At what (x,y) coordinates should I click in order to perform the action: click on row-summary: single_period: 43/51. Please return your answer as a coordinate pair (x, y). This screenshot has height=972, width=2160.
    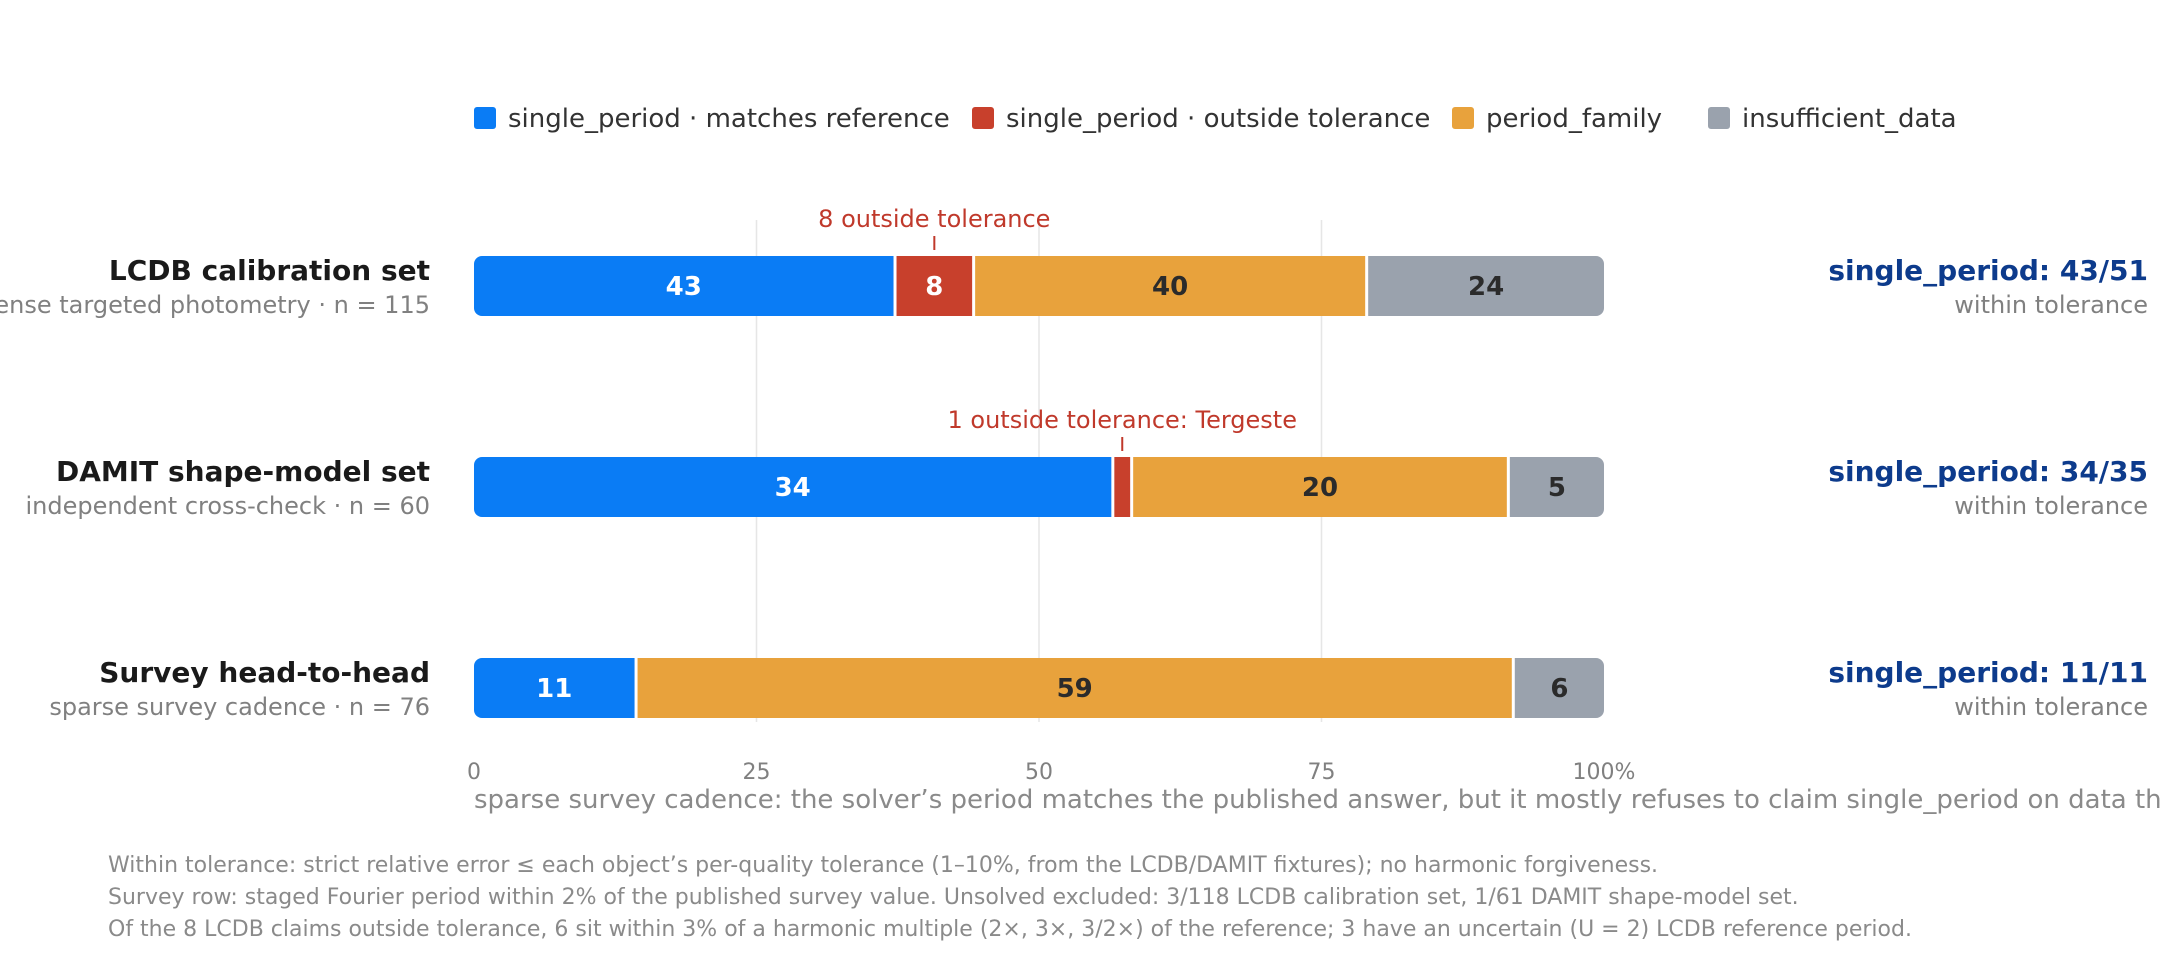
    Looking at the image, I should click on (1988, 270).